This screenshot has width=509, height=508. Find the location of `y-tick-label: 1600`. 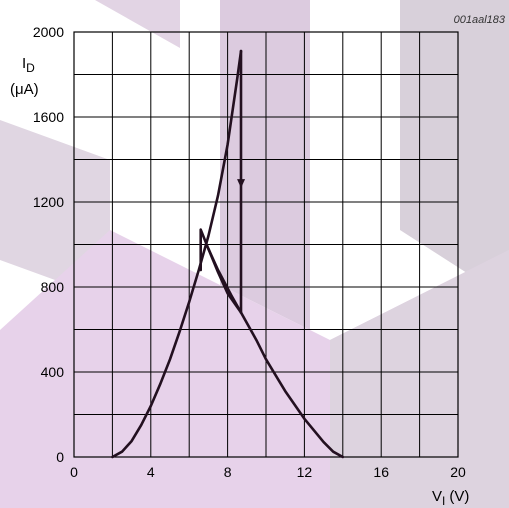

y-tick-label: 1600 is located at coordinates (48, 117).